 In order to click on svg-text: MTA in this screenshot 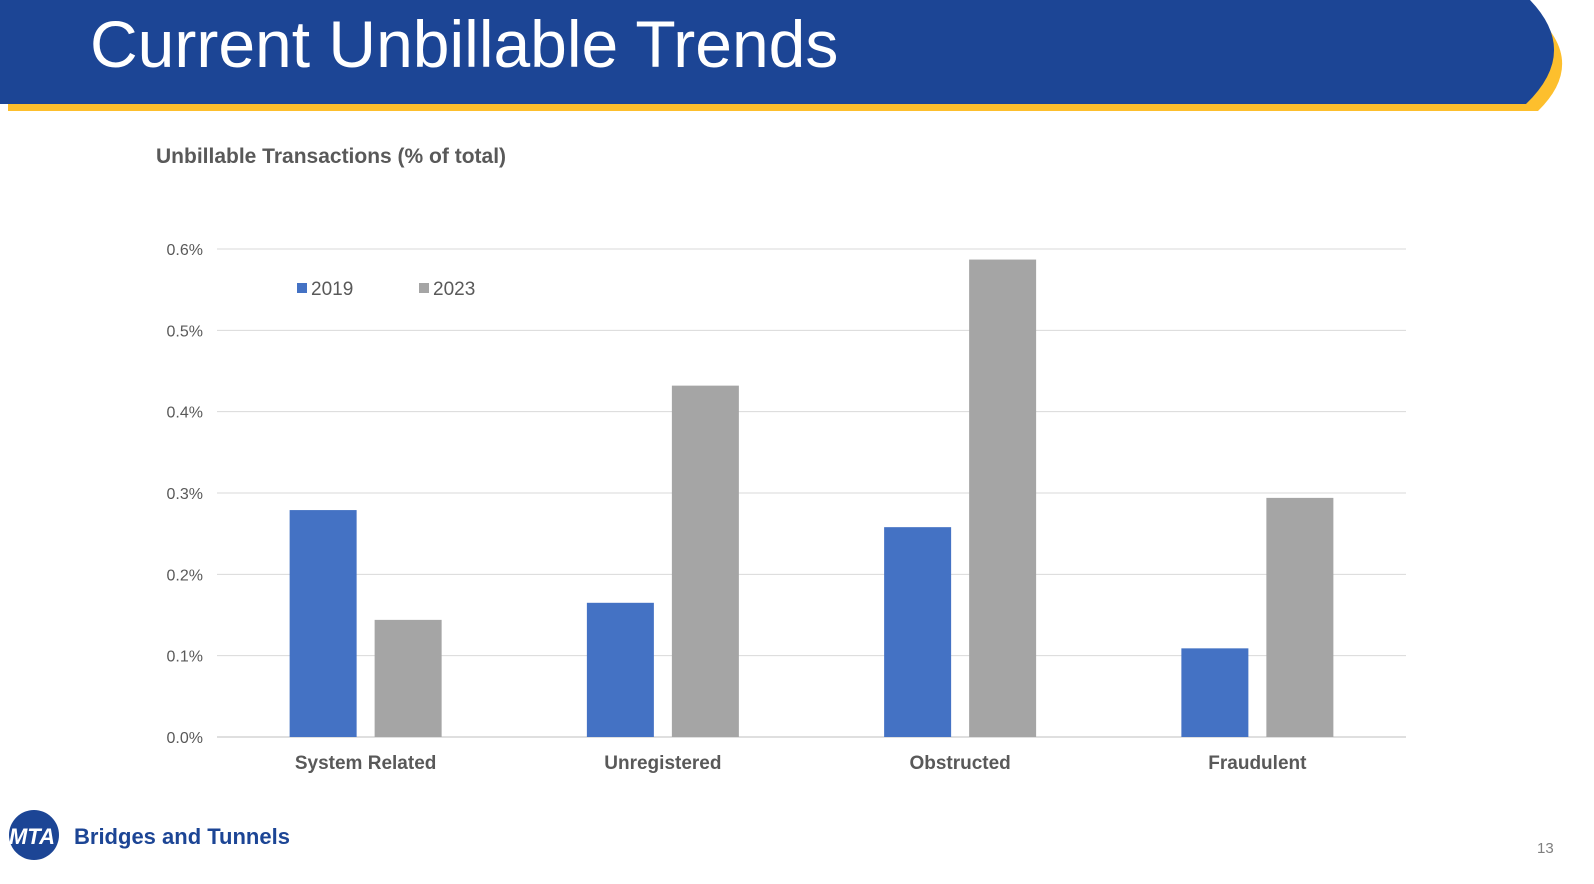, I will do `click(32, 836)`.